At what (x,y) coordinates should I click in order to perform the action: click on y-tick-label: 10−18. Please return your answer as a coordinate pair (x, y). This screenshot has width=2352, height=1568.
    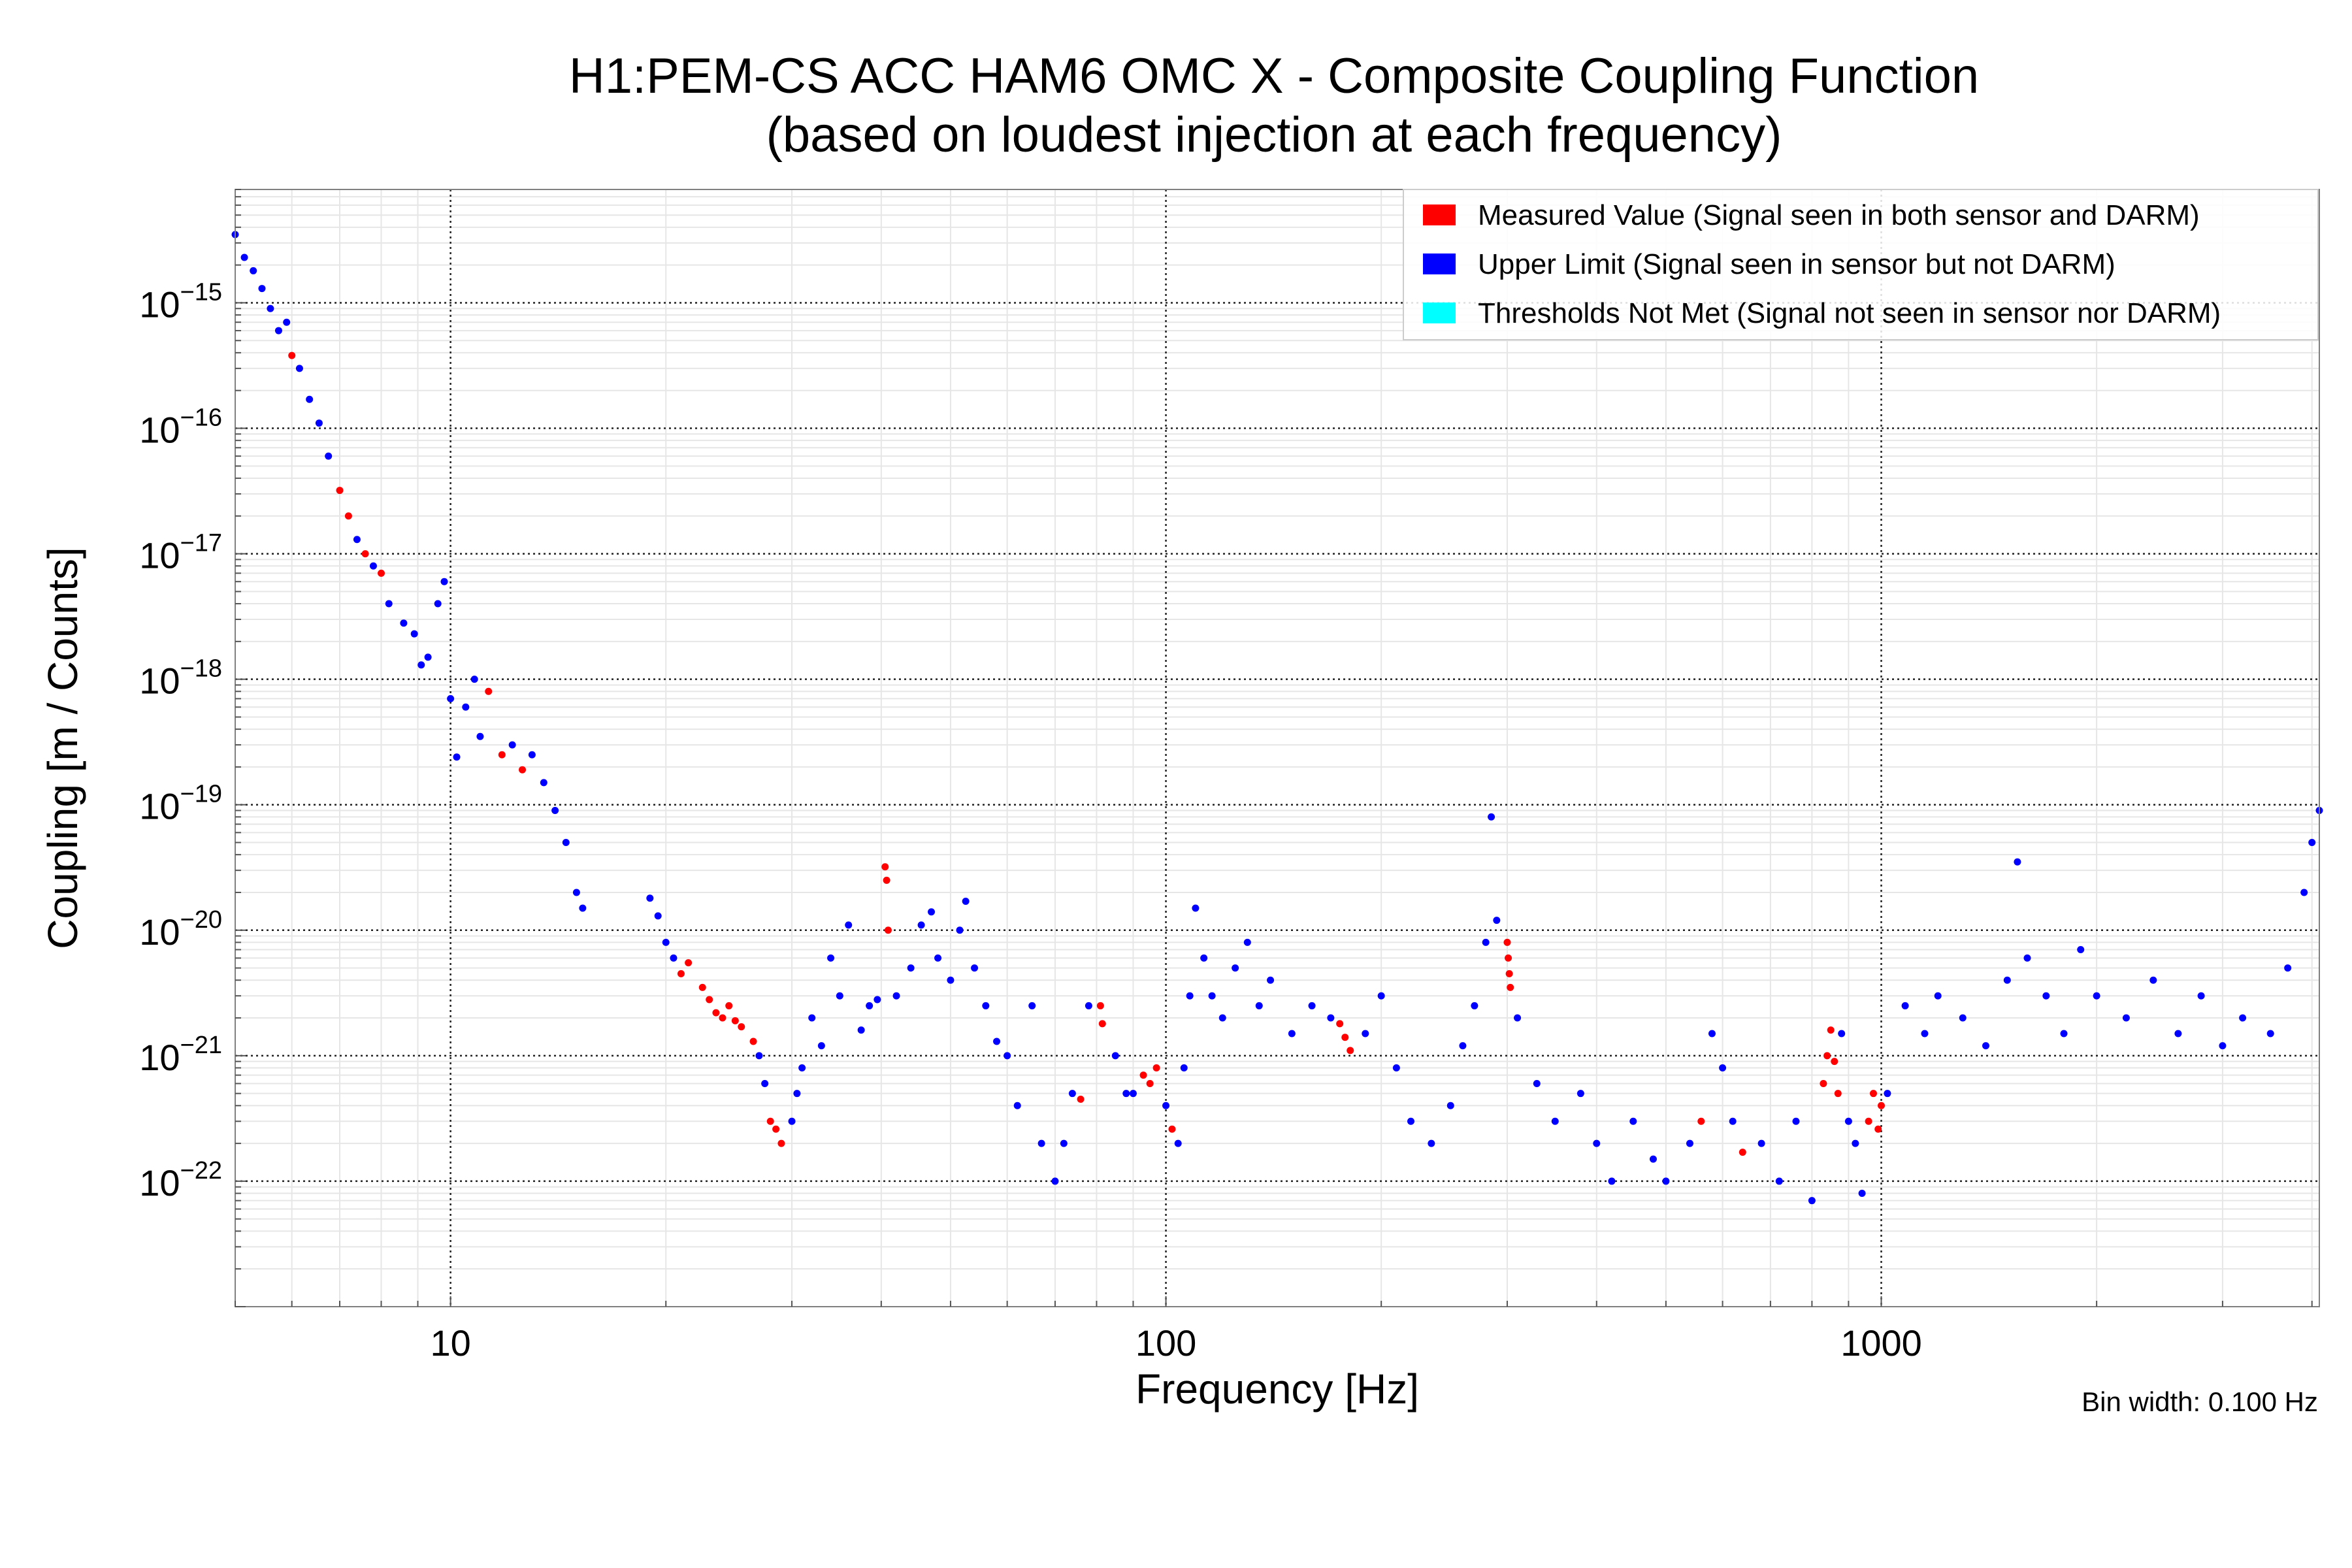
    Looking at the image, I should click on (180, 678).